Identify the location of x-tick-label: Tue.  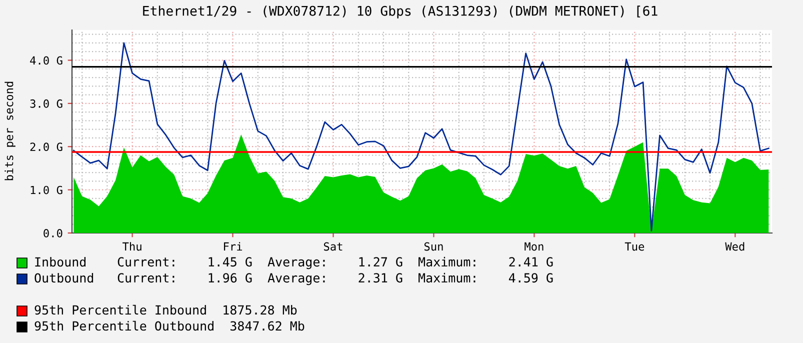
(634, 246).